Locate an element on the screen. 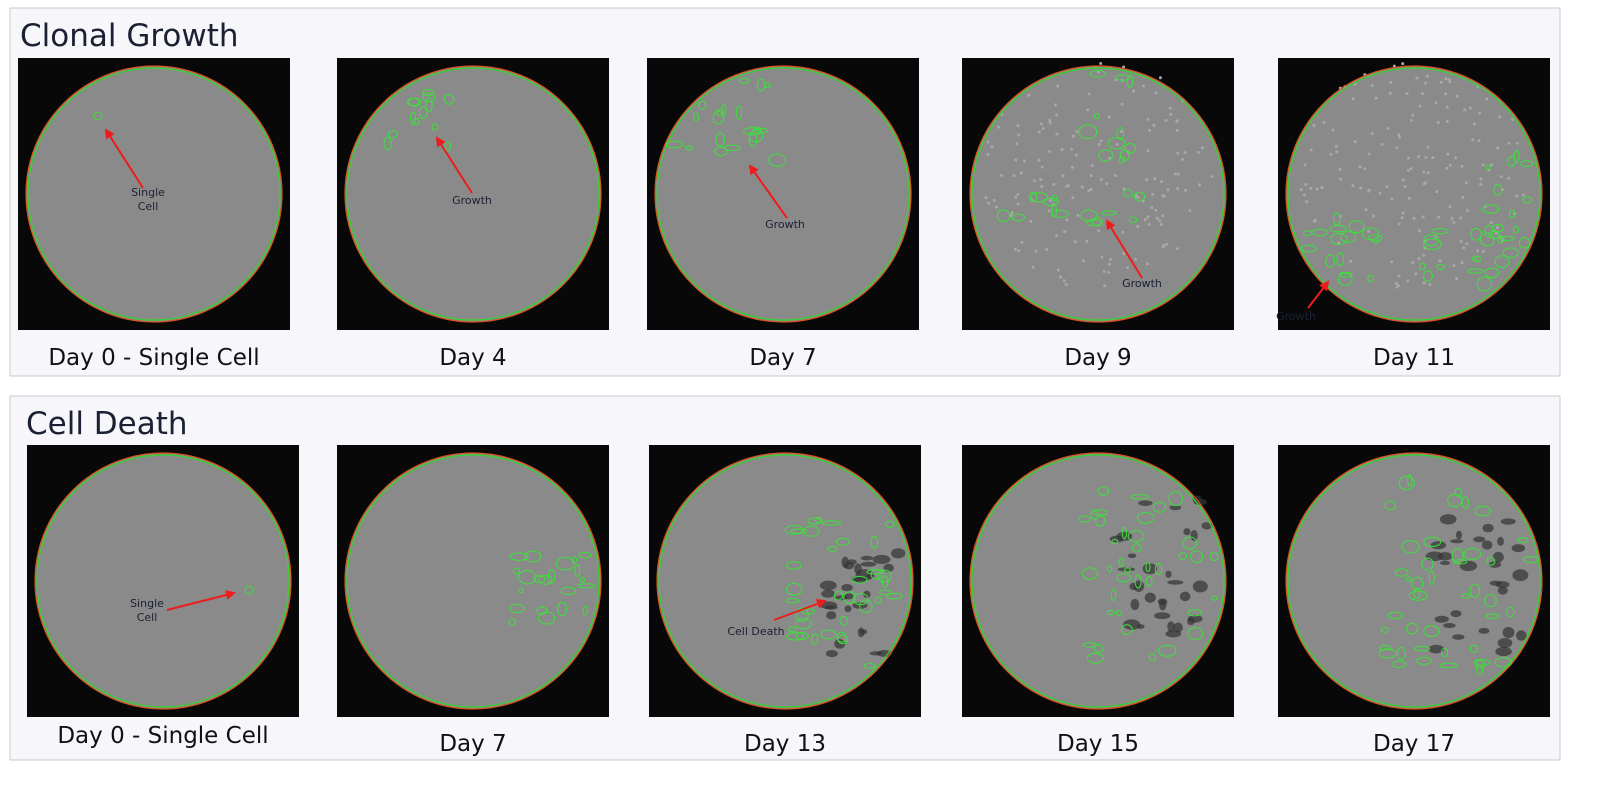 The height and width of the screenshot is (786, 1600). well is located at coordinates (473, 194).